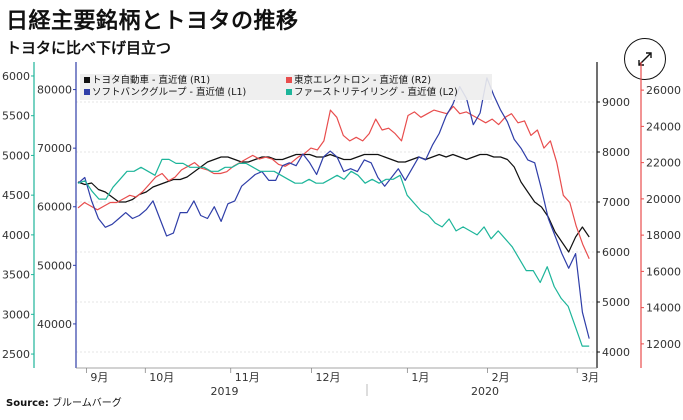  Describe the element at coordinates (16, 275) in the screenshot. I see `tick-label: 3500` at that location.